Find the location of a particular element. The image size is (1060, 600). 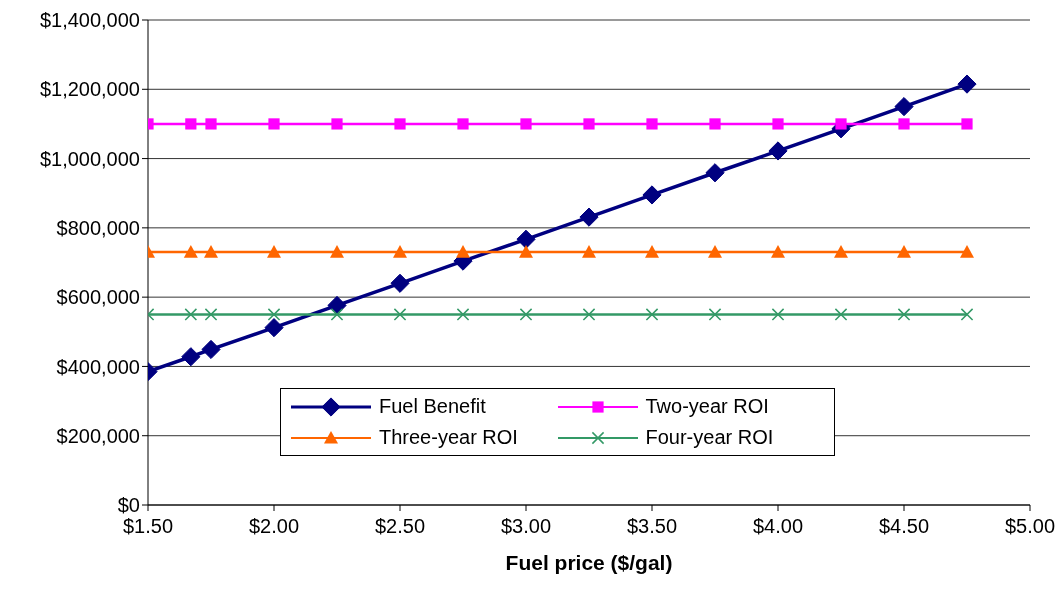

y-tick-label: $1,200,000 is located at coordinates (89, 89).